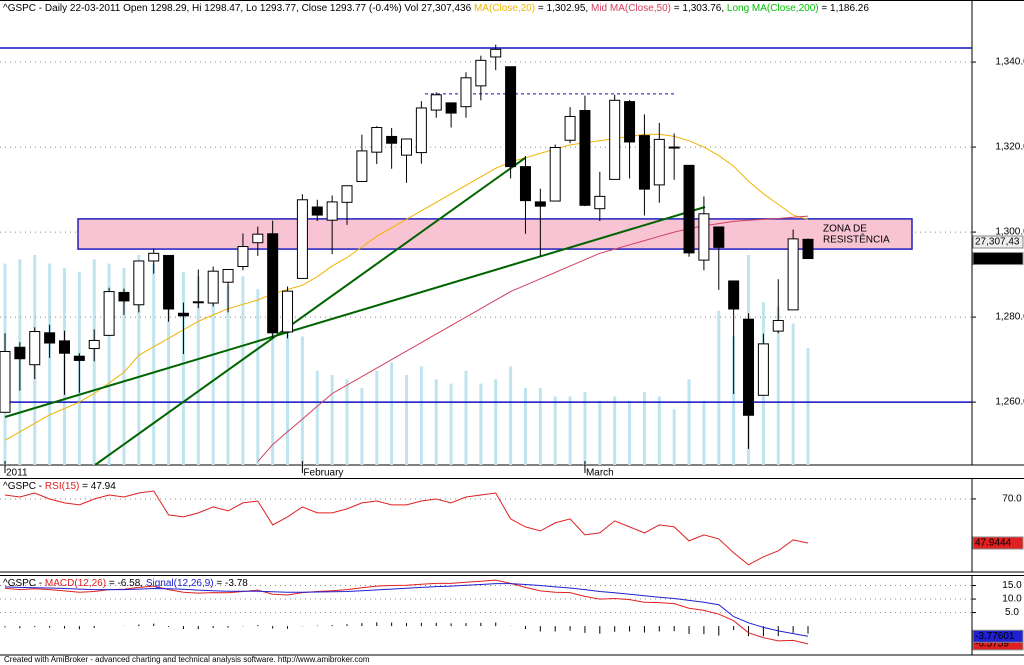 The image size is (1024, 665). What do you see at coordinates (992, 644) in the screenshot?
I see `last-value-label: -6.5759` at bounding box center [992, 644].